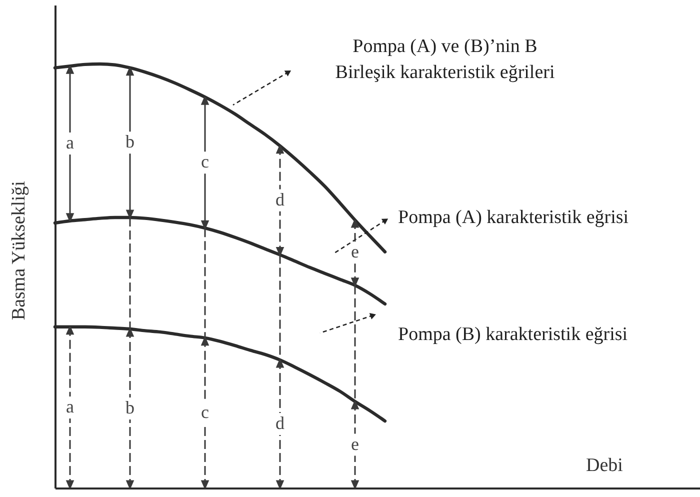 Image resolution: width=700 pixels, height=497 pixels. What do you see at coordinates (513, 217) in the screenshot?
I see `text: Pompa (A) karakteristik eğrisi` at bounding box center [513, 217].